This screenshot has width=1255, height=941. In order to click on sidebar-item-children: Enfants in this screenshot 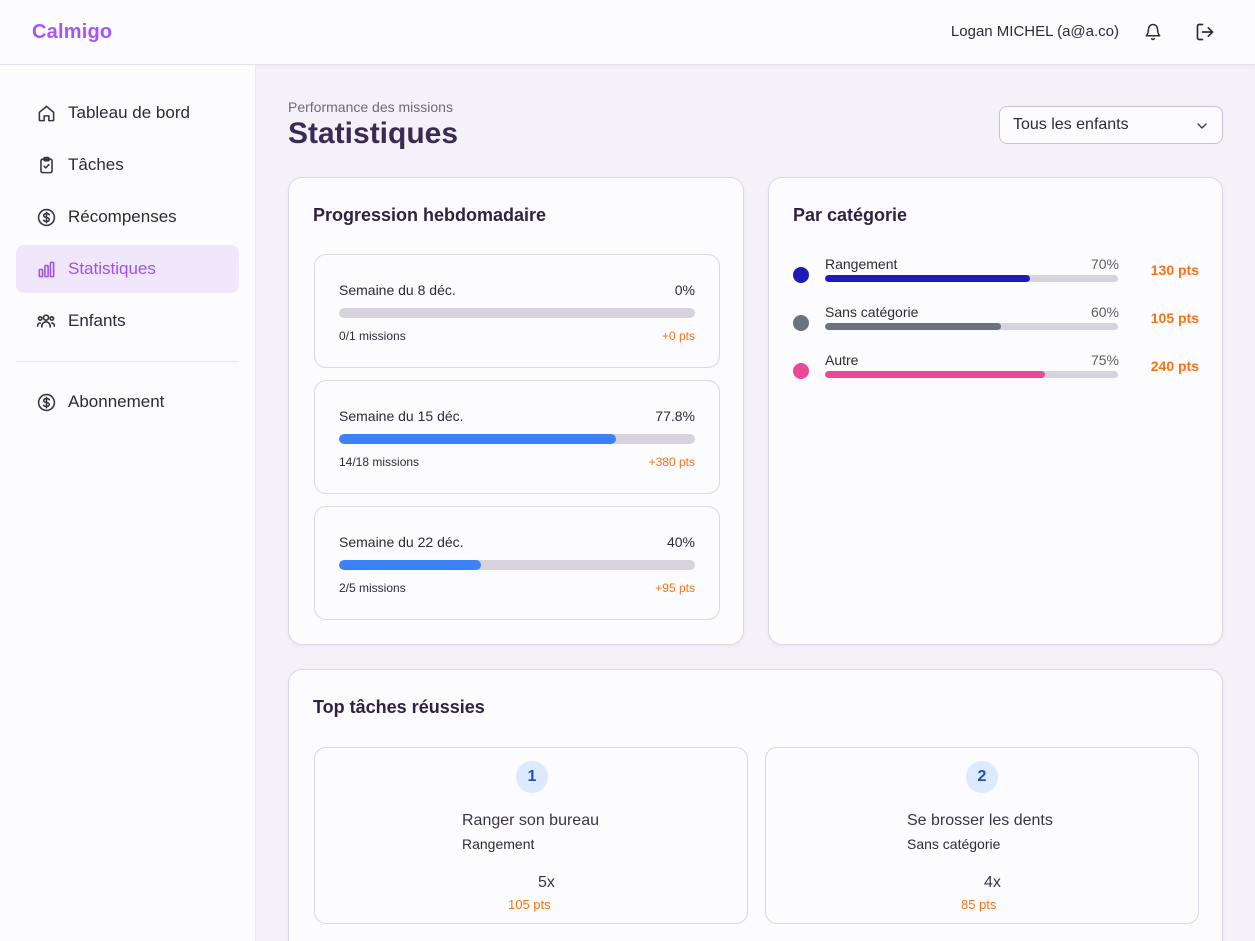, I will do `click(127, 321)`.